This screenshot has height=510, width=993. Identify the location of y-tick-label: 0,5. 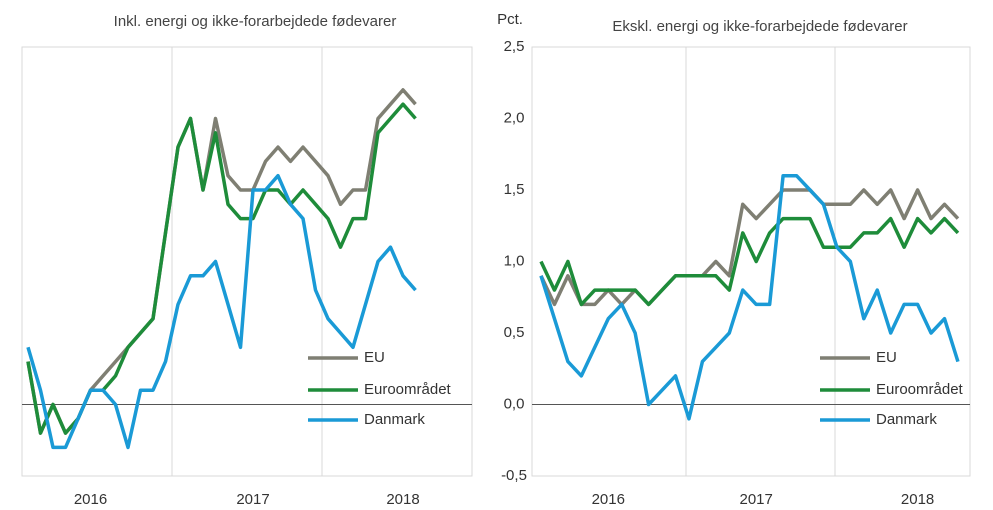
(514, 332).